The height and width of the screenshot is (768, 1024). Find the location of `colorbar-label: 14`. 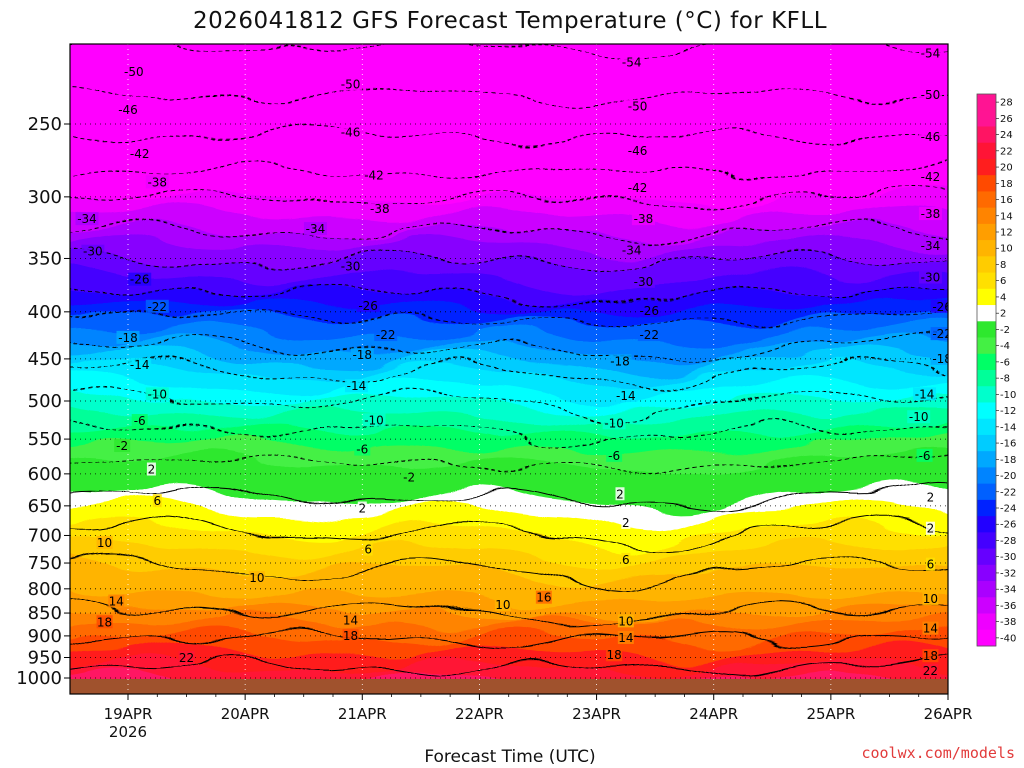

colorbar-label: 14 is located at coordinates (1006, 216).